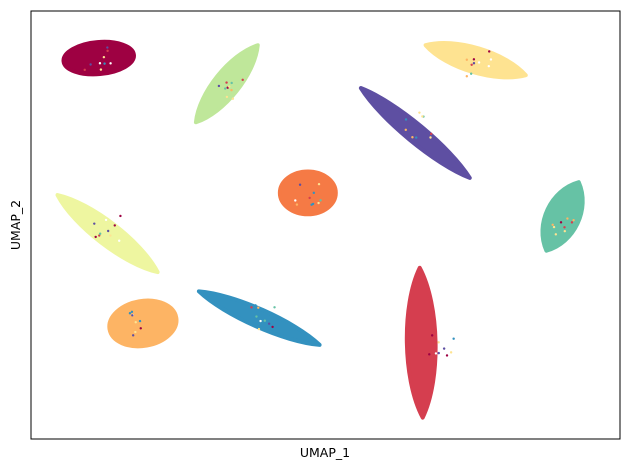  I want to click on cluster-3-points, so click(475, 60).